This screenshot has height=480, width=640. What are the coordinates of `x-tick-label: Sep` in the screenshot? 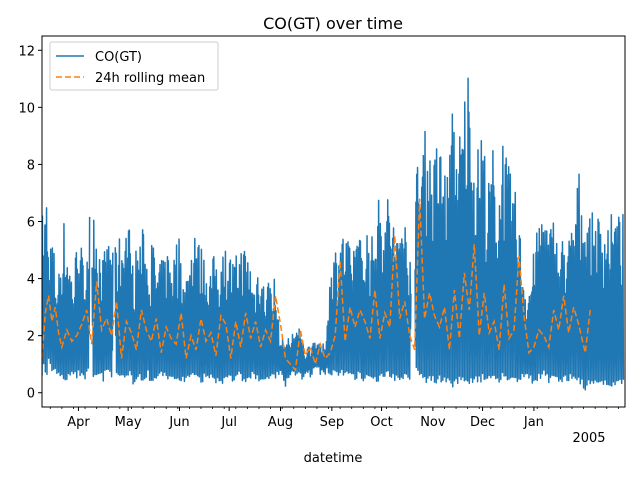 It's located at (332, 422).